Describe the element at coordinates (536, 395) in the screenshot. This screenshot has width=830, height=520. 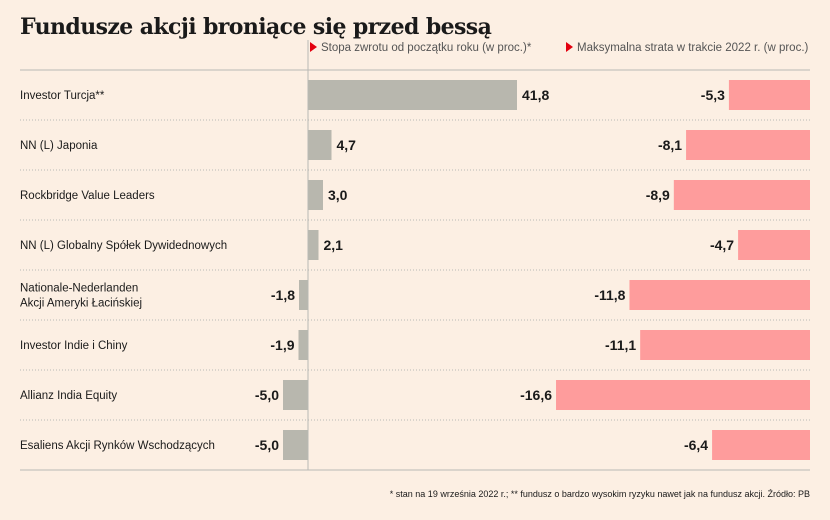
I see `loss-value-label: -16,6` at that location.